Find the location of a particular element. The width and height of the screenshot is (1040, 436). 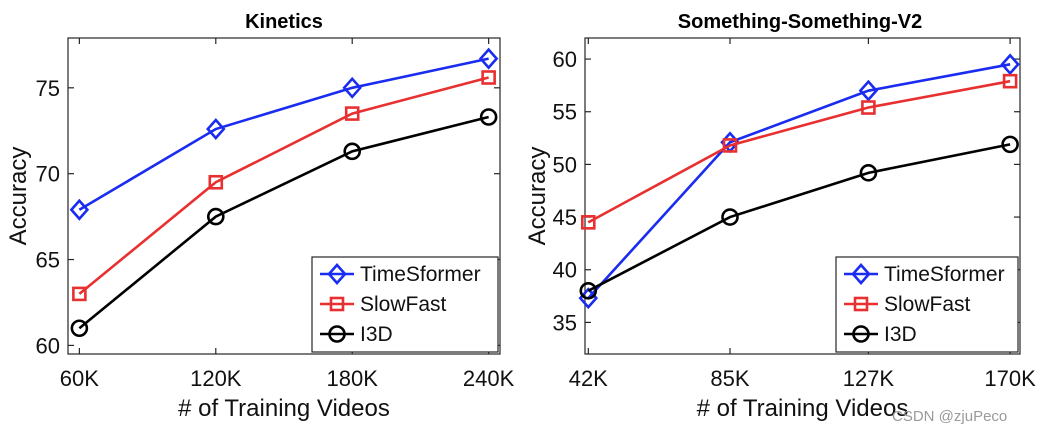

x-tick-label: 240K is located at coordinates (489, 378).